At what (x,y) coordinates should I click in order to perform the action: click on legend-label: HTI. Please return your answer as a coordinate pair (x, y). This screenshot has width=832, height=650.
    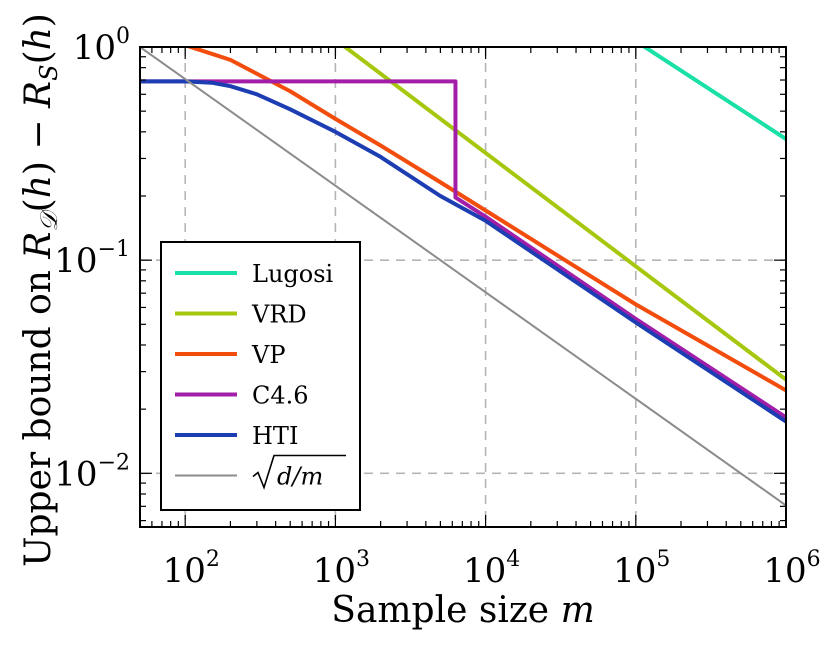
    Looking at the image, I should click on (275, 436).